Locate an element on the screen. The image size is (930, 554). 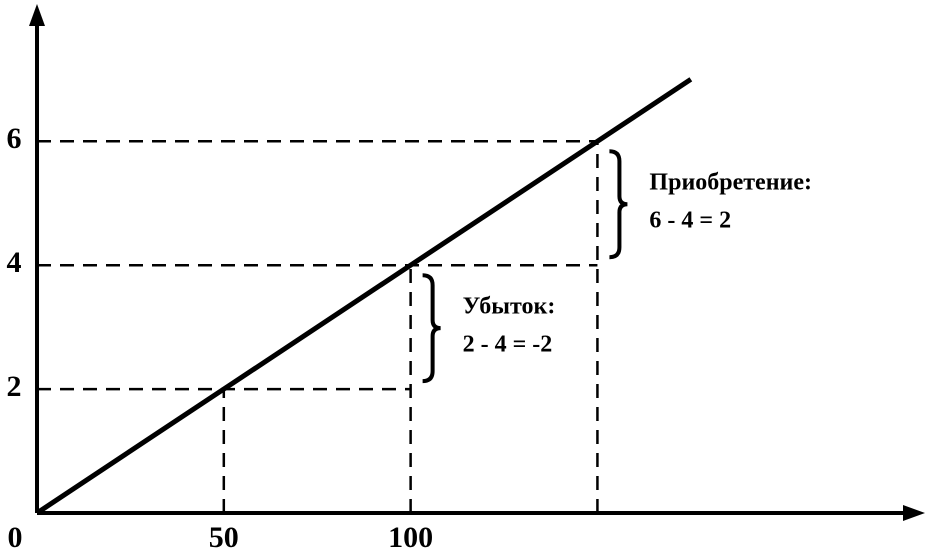
y-tick-label: 2 is located at coordinates (14, 386).